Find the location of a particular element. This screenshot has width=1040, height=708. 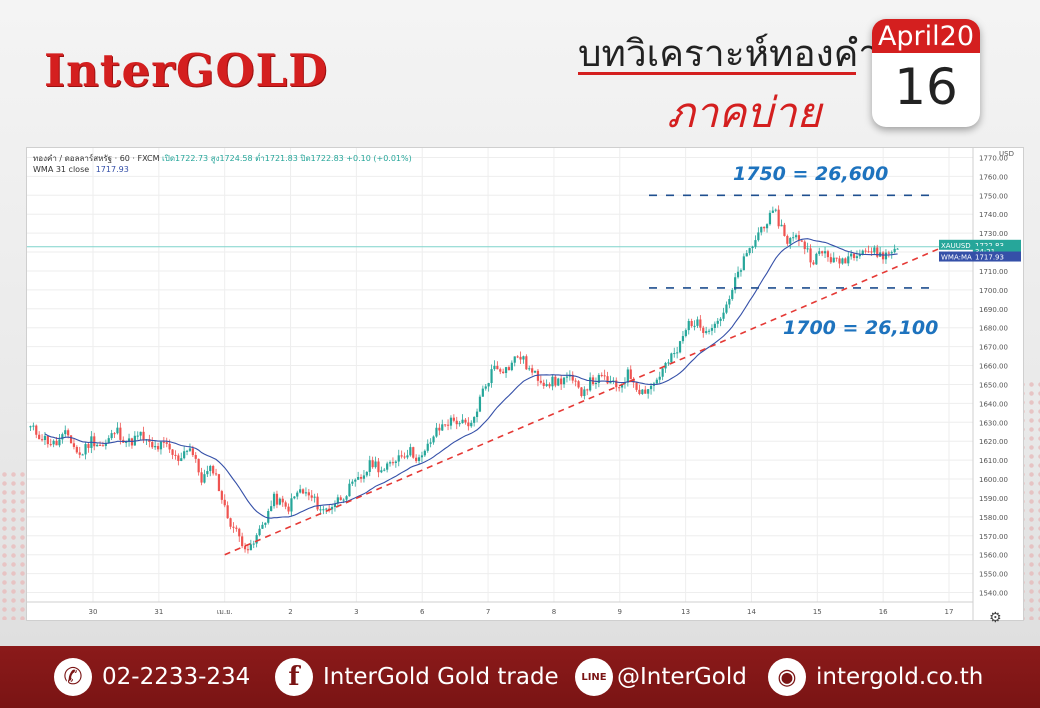

footer-phone: ✆ 02-2233-234 is located at coordinates (152, 677).